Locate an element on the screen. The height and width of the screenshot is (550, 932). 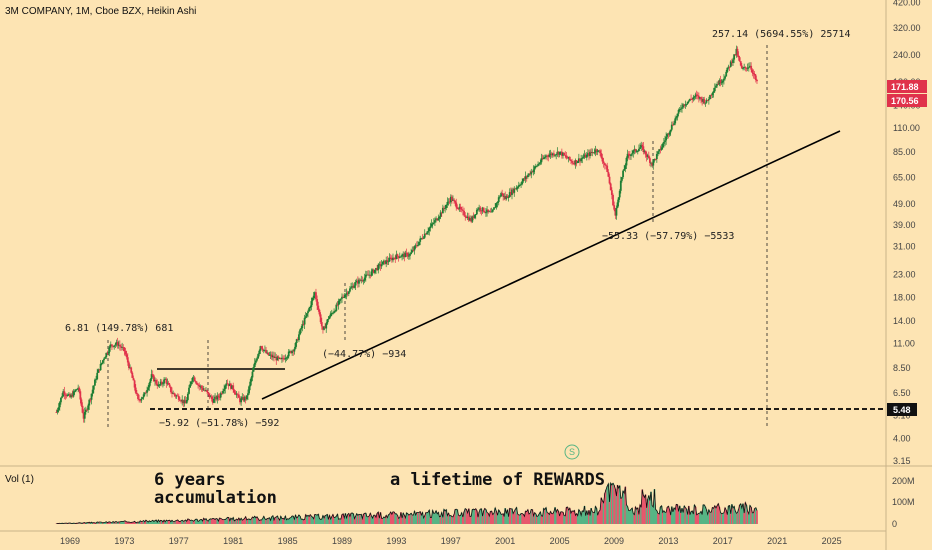
note-years: 6 years is located at coordinates (190, 480).